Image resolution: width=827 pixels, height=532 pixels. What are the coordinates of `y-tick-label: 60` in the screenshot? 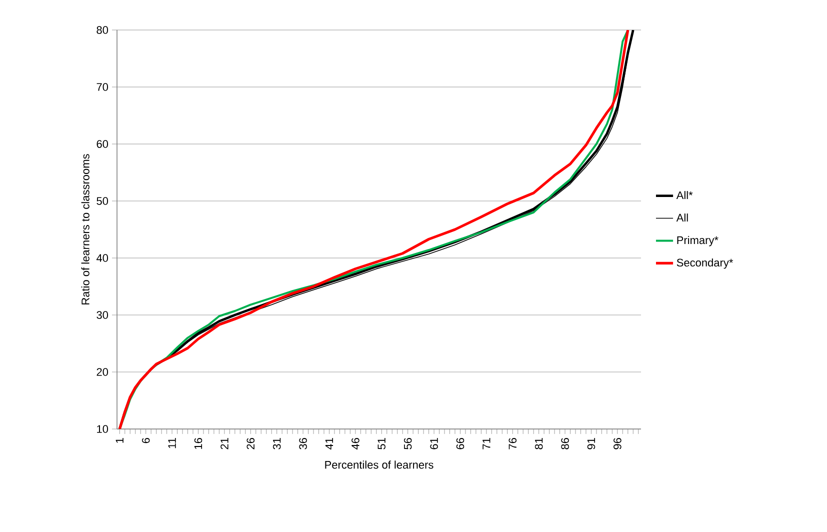 It's located at (102, 144).